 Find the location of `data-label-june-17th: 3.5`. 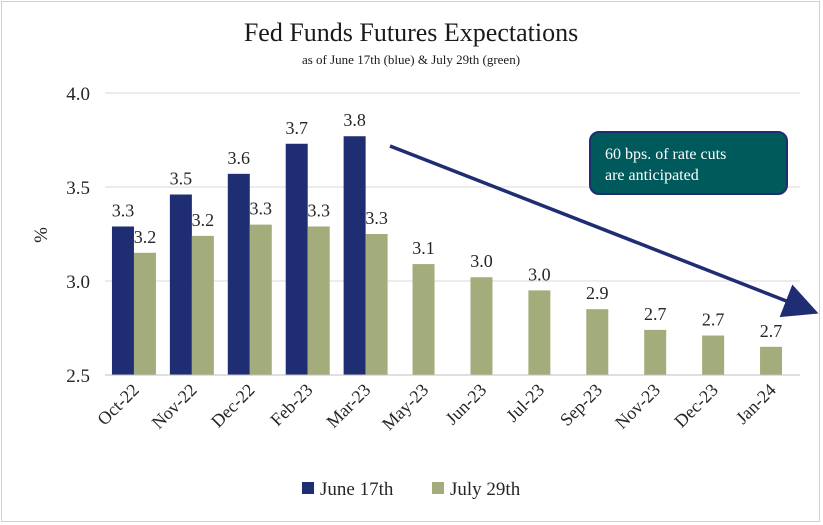

data-label-june-17th: 3.5 is located at coordinates (181, 179).